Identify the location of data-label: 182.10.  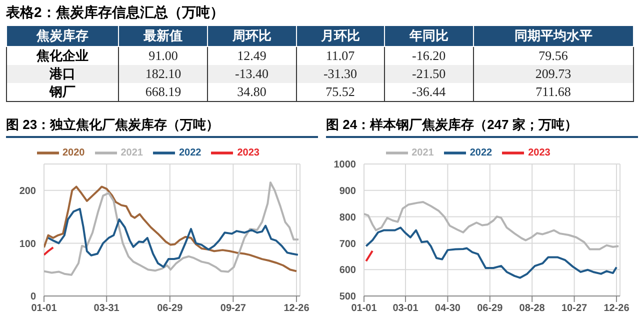
(163, 74).